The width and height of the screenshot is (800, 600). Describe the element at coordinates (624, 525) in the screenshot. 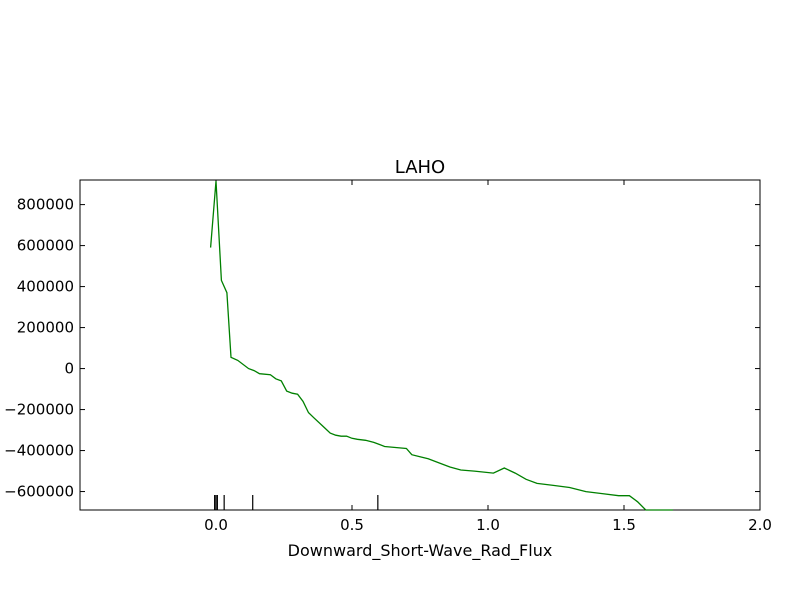

I see `x-tick-label: 1.5` at that location.